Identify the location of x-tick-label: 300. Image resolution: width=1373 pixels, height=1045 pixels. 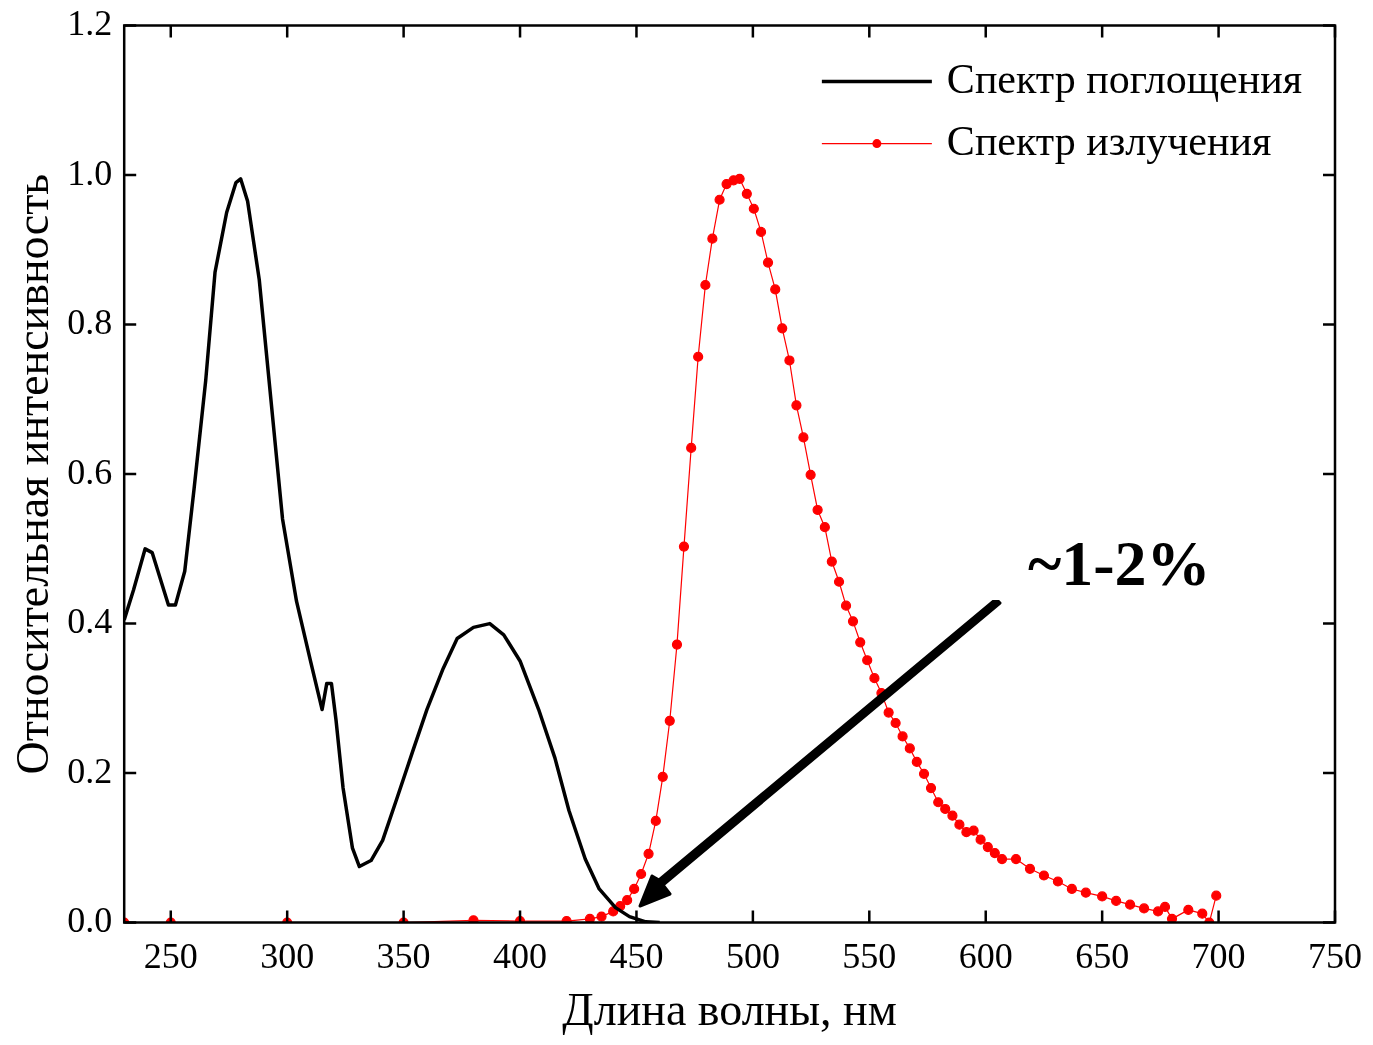
(287, 955).